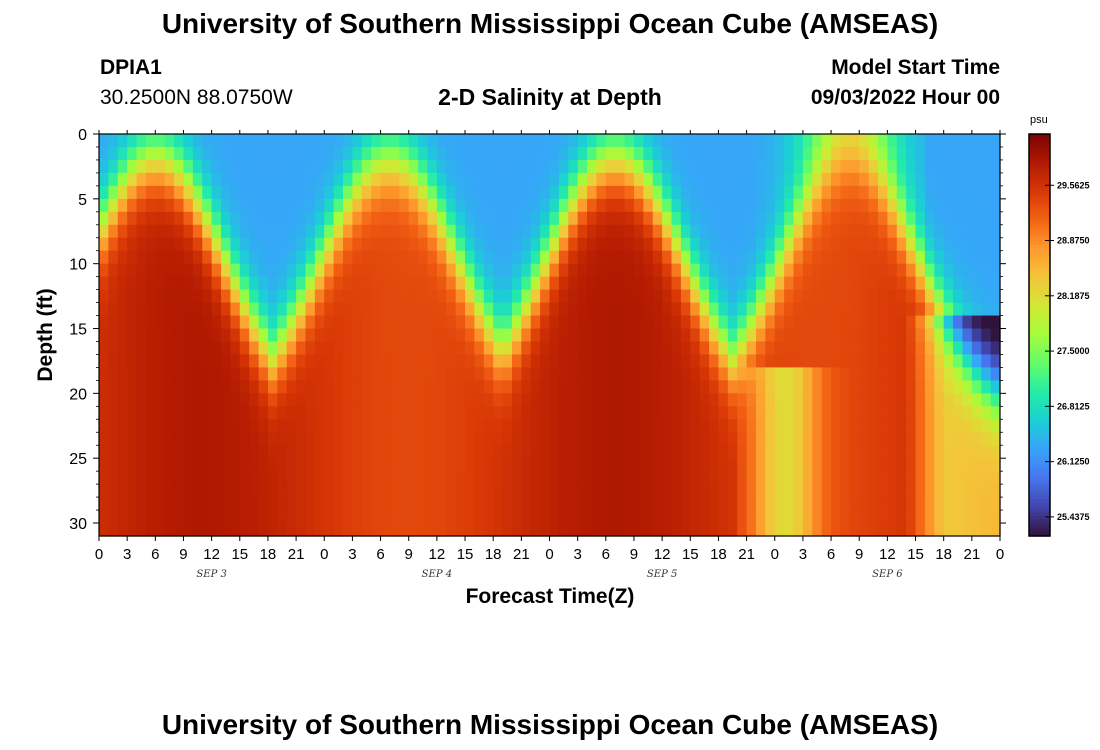  I want to click on x-tick-label: 6, so click(380, 554).